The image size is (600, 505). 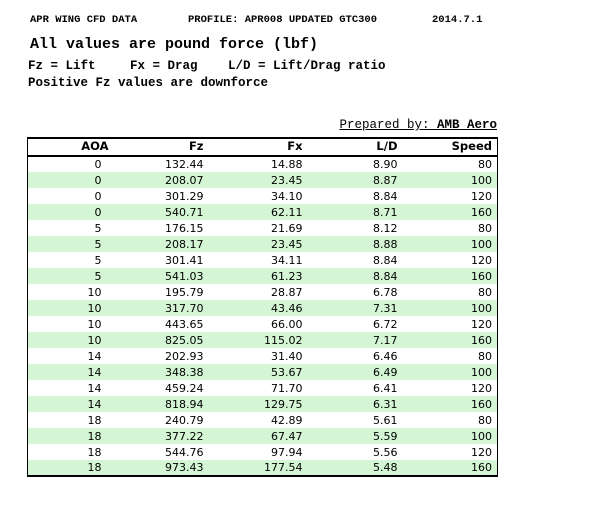 I want to click on cell-fz: 541.03, so click(x=161, y=276).